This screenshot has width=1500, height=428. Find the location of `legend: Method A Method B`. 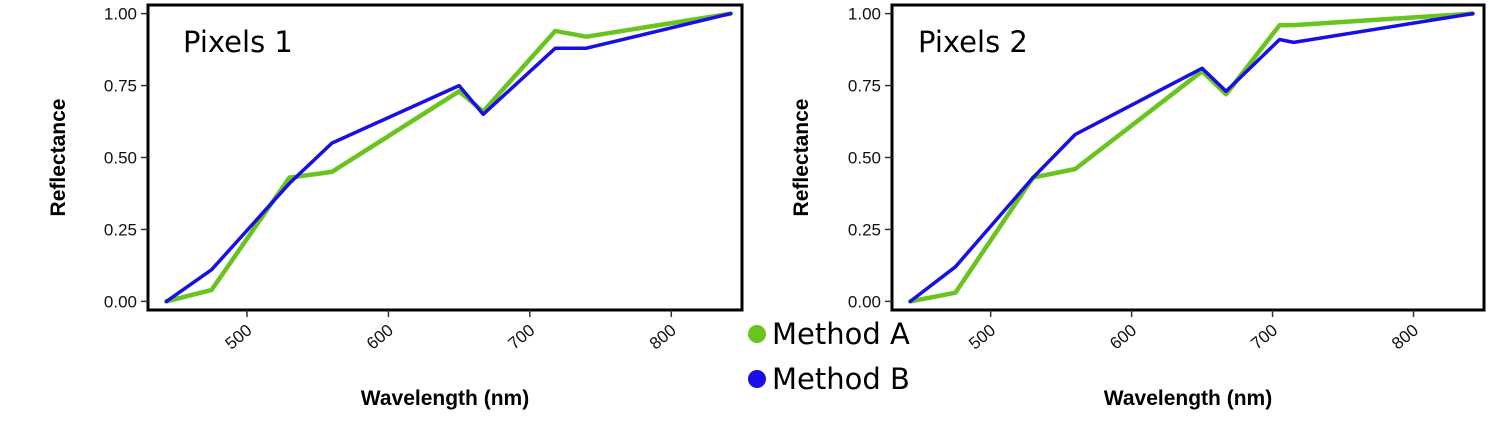

legend: Method A Method B is located at coordinates (829, 356).